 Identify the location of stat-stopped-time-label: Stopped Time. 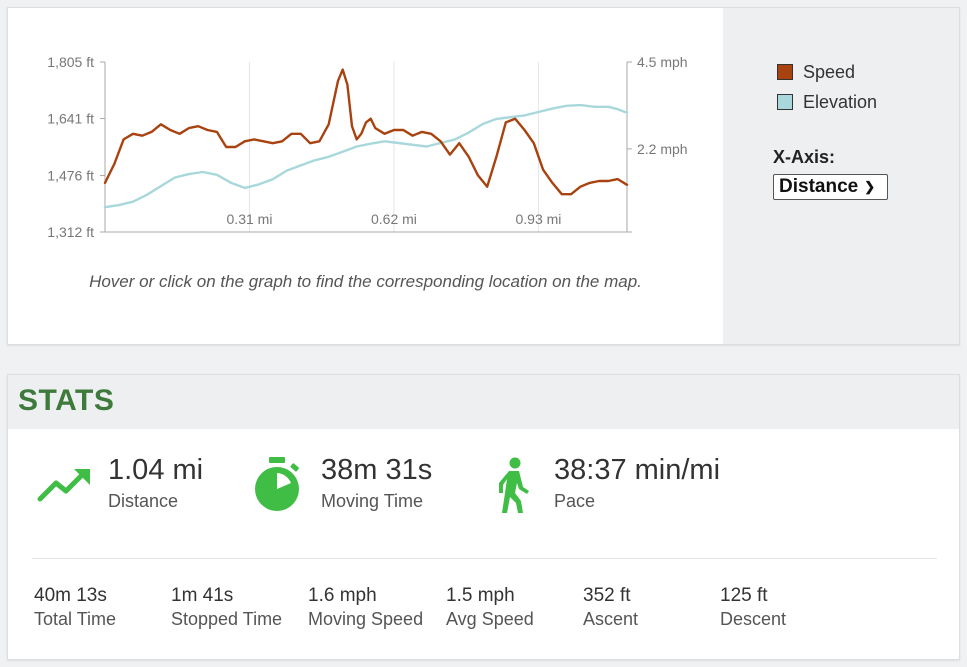
(227, 619).